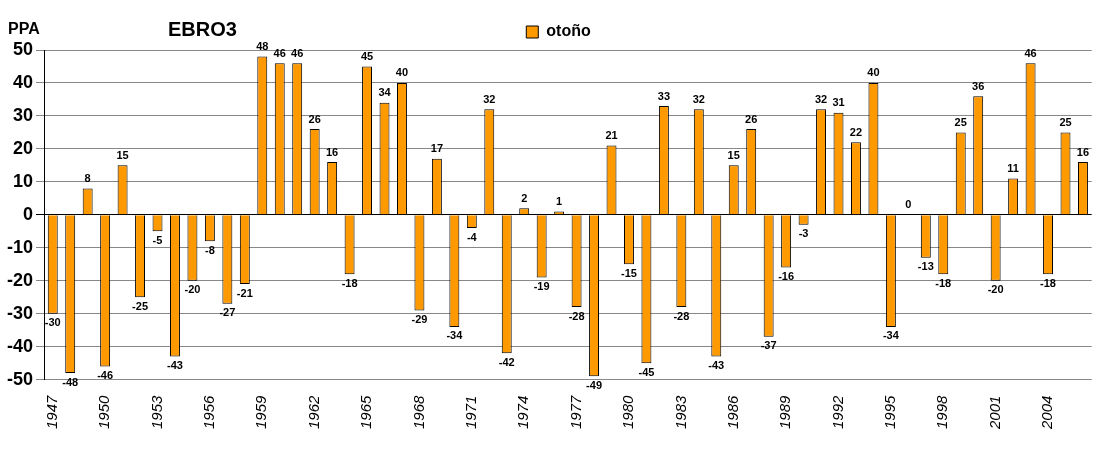 This screenshot has height=451, width=1117. What do you see at coordinates (575, 412) in the screenshot?
I see `x-tick-label: 1977` at bounding box center [575, 412].